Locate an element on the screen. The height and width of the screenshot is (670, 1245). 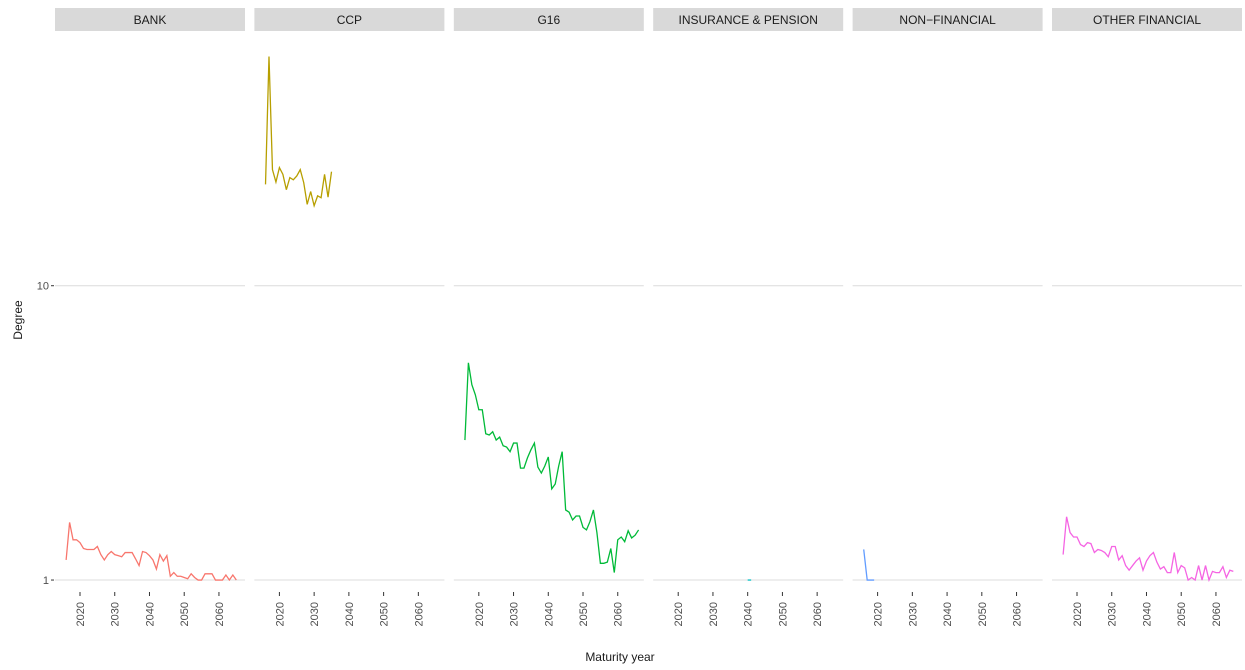
facet-title: INSURANCE & PENSION is located at coordinates (748, 20).